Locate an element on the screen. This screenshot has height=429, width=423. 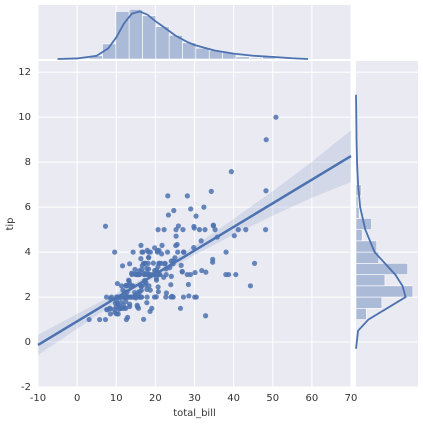
y-tick-label: 2 is located at coordinates (28, 297).